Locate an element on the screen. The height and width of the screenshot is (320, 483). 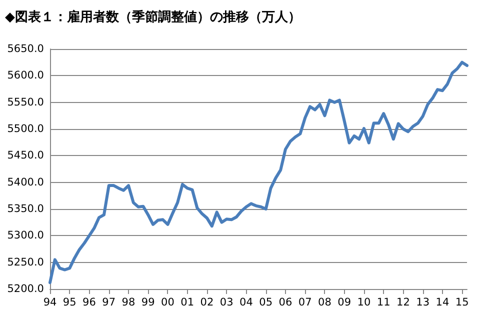
chart-title: ◆図表１：雇用者数（季節調整値）の推移（万人） is located at coordinates (153, 17).